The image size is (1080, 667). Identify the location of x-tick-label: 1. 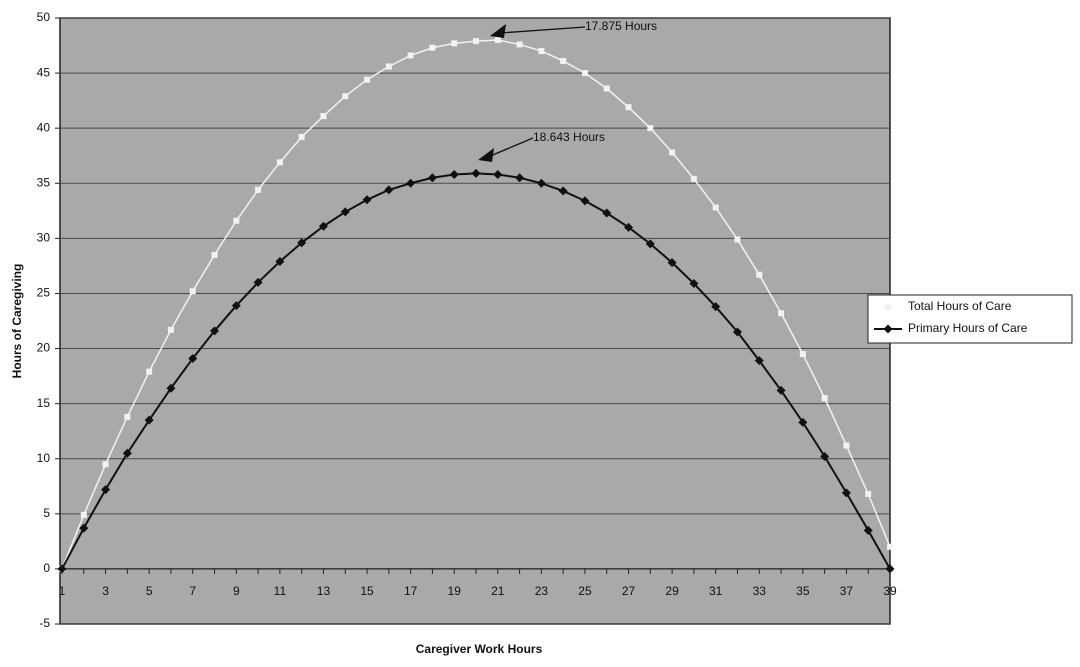
(62, 591).